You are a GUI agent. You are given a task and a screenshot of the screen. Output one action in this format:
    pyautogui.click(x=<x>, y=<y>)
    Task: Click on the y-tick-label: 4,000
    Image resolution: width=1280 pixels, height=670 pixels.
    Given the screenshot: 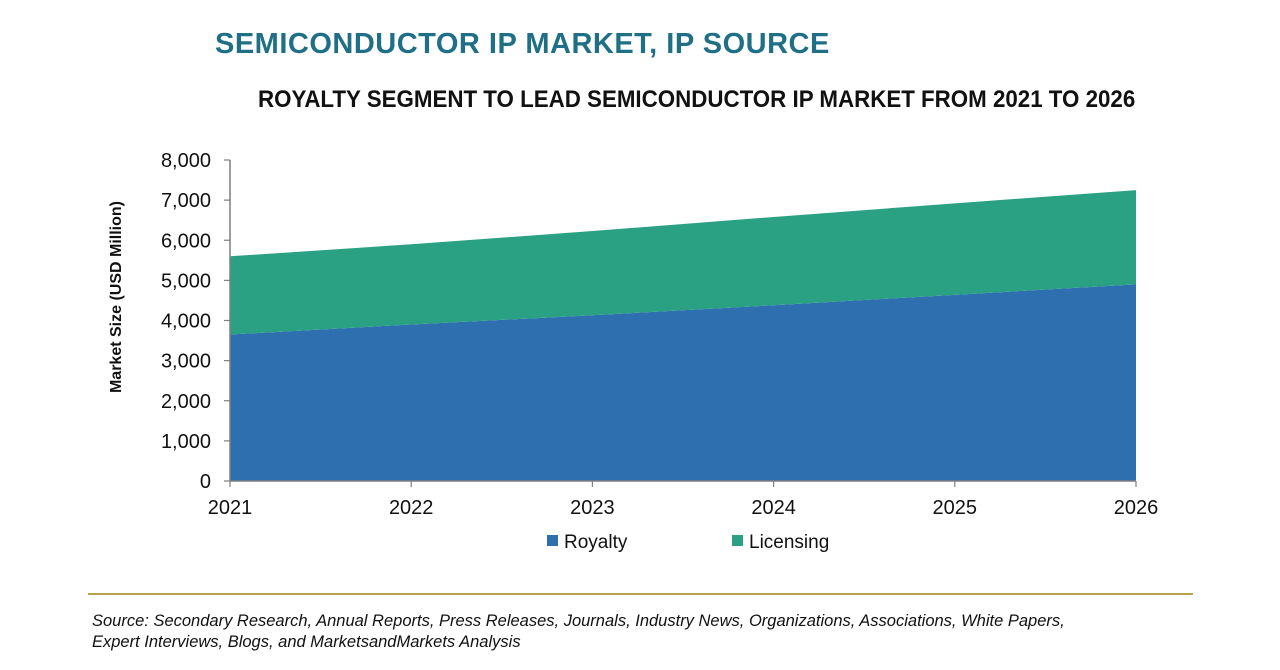 What is the action you would take?
    pyautogui.click(x=186, y=322)
    